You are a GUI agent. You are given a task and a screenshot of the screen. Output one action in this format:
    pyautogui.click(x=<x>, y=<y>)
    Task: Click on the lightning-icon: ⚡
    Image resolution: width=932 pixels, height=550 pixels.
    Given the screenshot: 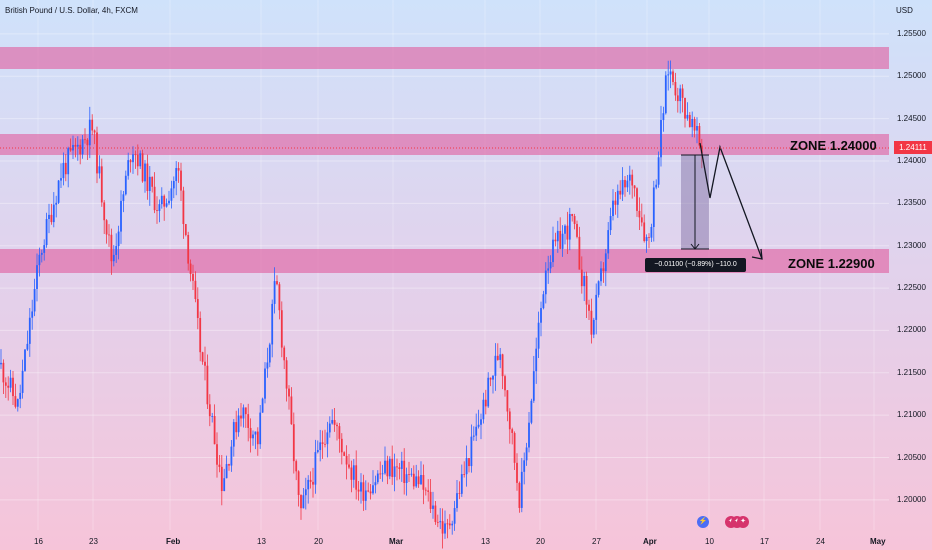 What is the action you would take?
    pyautogui.click(x=703, y=522)
    